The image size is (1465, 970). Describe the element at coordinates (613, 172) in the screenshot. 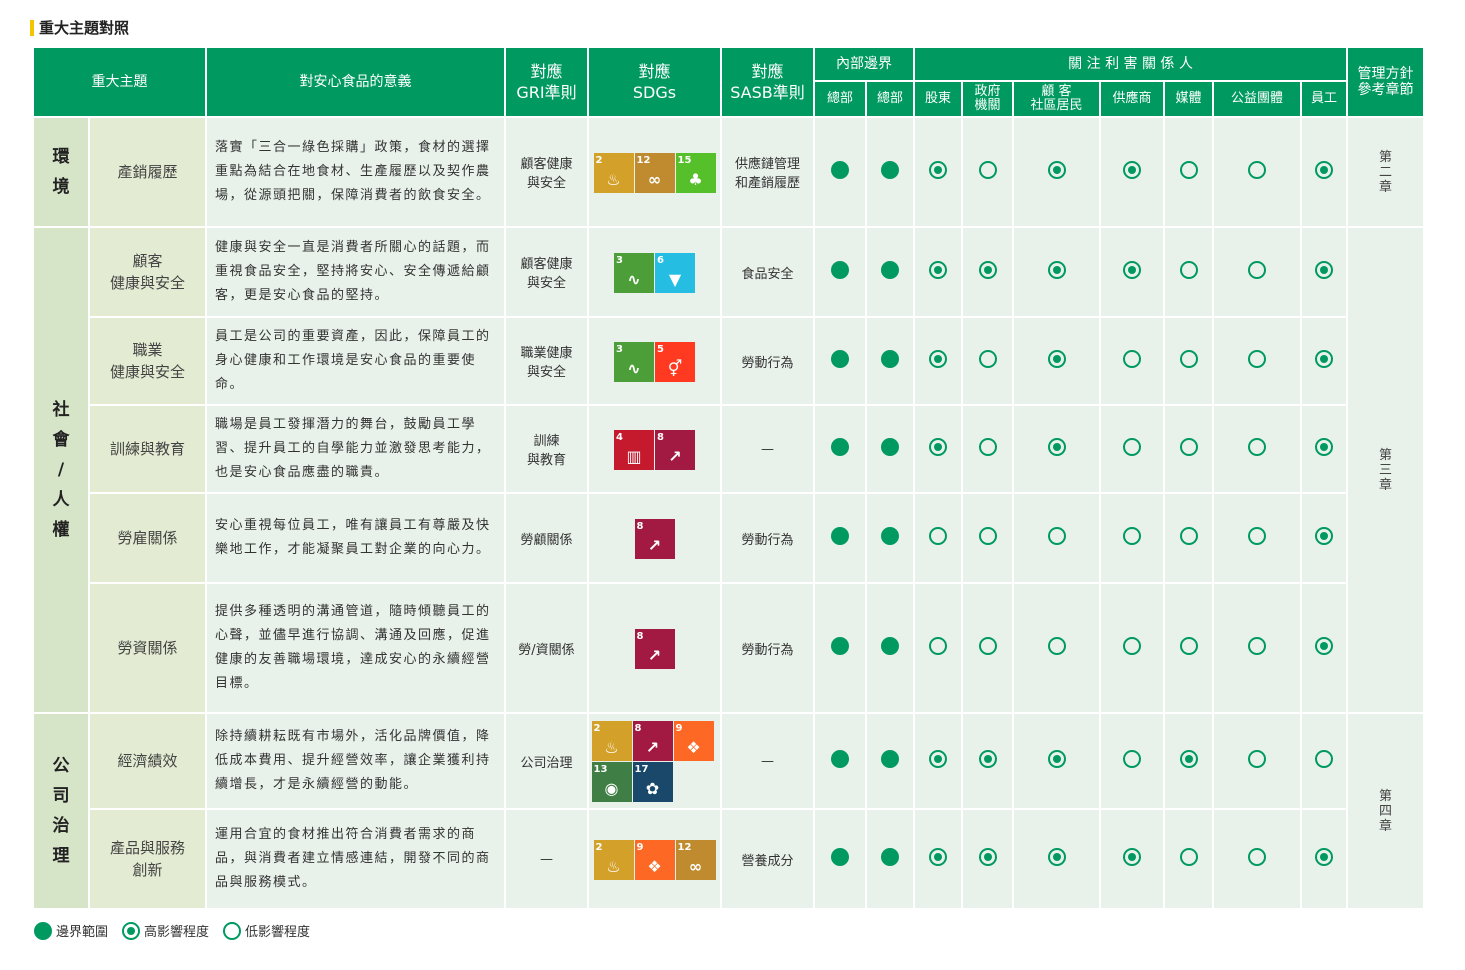

I see `sdg-2-icon: 2 ♨` at that location.